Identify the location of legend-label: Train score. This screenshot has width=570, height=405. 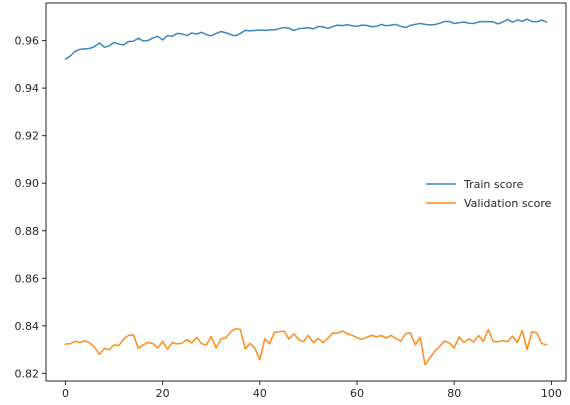
(493, 184).